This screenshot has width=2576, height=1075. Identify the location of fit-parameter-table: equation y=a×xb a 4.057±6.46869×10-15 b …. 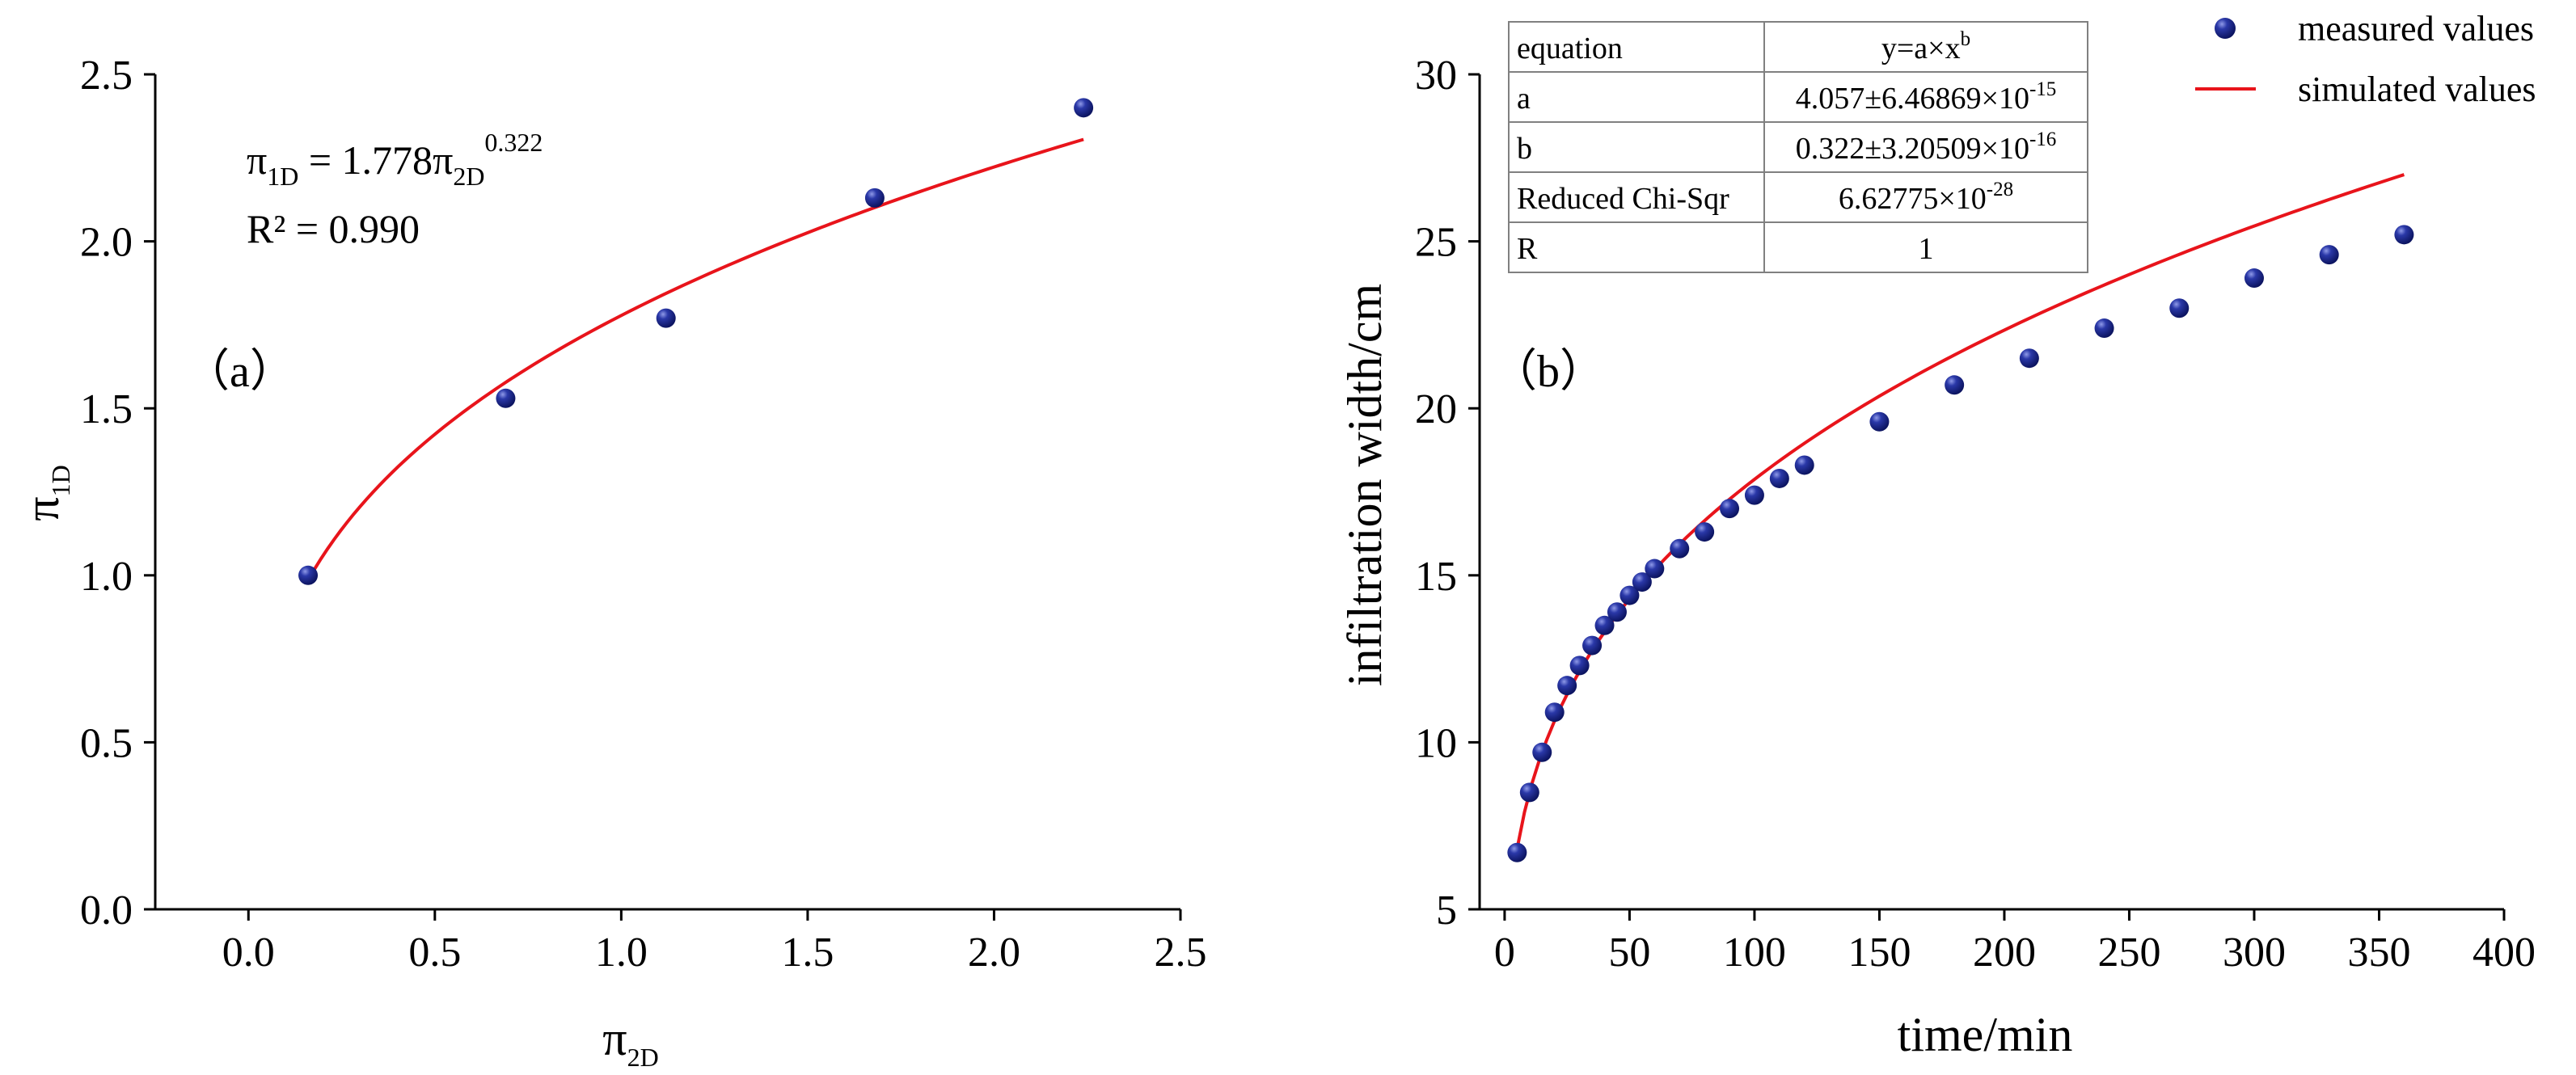
(1798, 147).